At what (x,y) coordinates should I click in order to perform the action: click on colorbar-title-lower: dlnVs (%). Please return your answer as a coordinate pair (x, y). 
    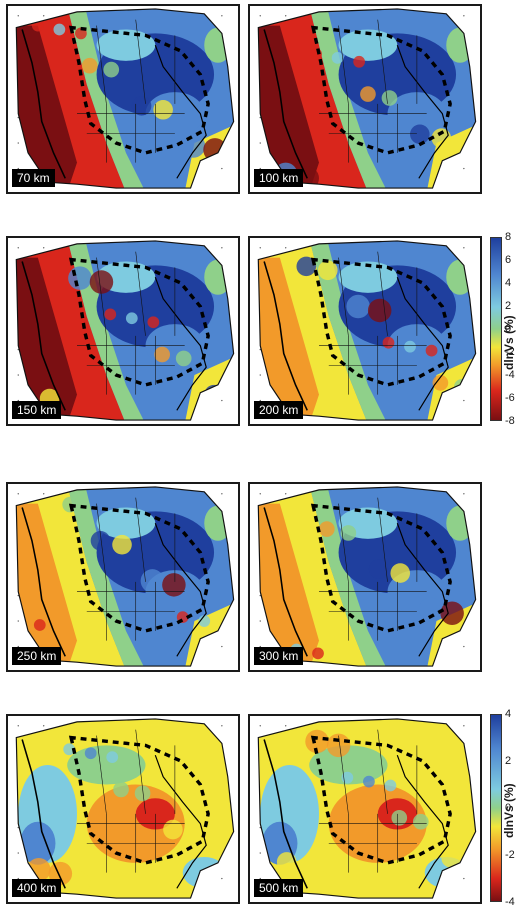
    Looking at the image, I should click on (509, 810).